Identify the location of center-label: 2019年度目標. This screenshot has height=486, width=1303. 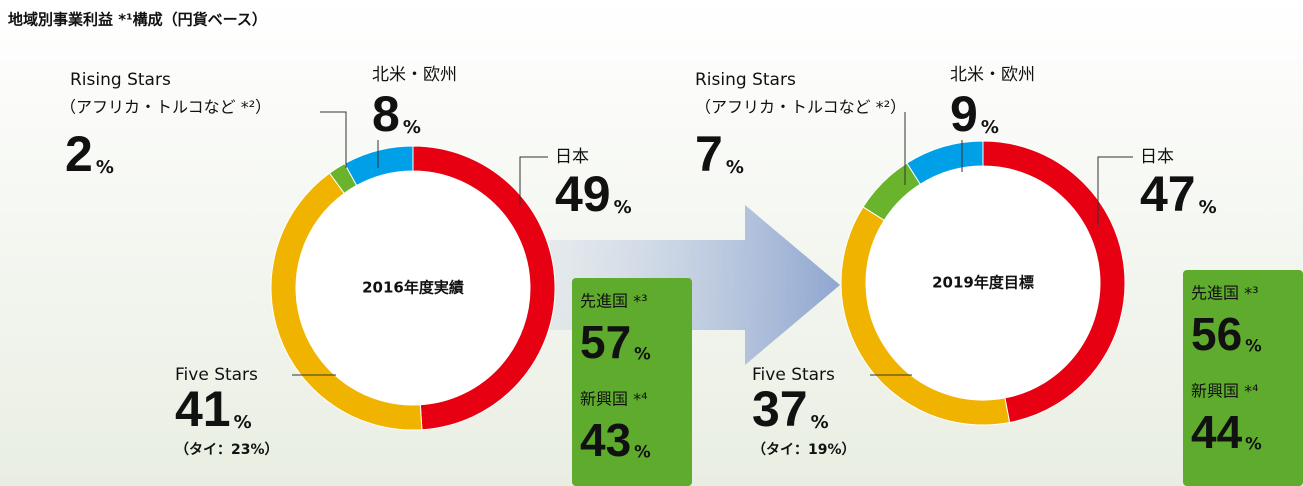
(983, 283).